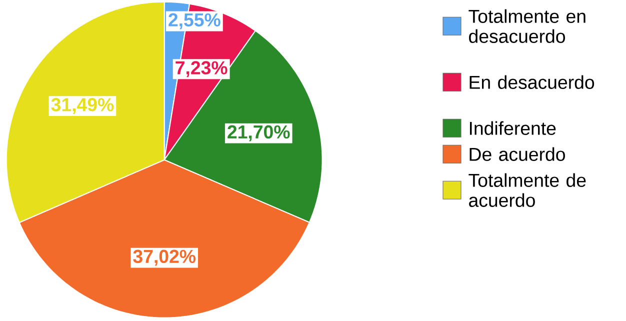 The height and width of the screenshot is (321, 626). What do you see at coordinates (517, 154) in the screenshot?
I see `legend-label: De acuerdo` at bounding box center [517, 154].